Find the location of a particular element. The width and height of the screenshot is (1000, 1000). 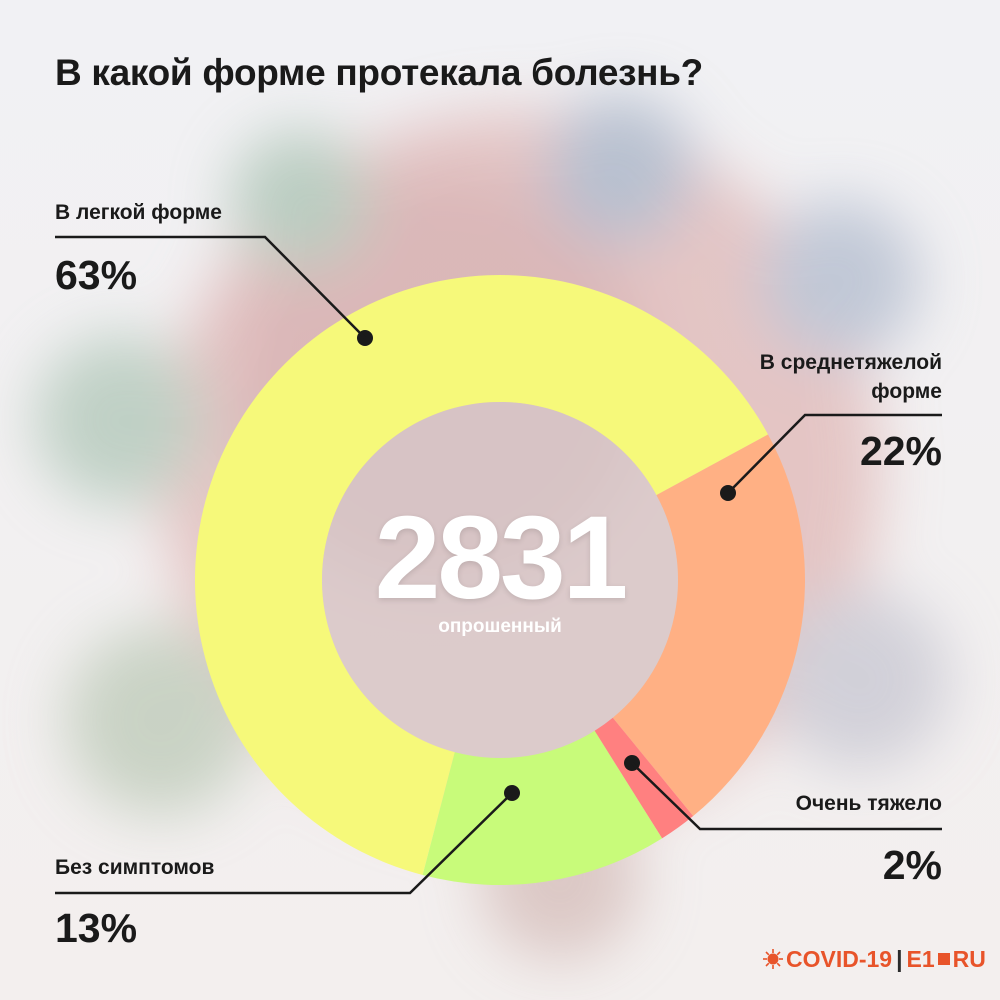

slice-asymptomatic is located at coordinates (542, 807).